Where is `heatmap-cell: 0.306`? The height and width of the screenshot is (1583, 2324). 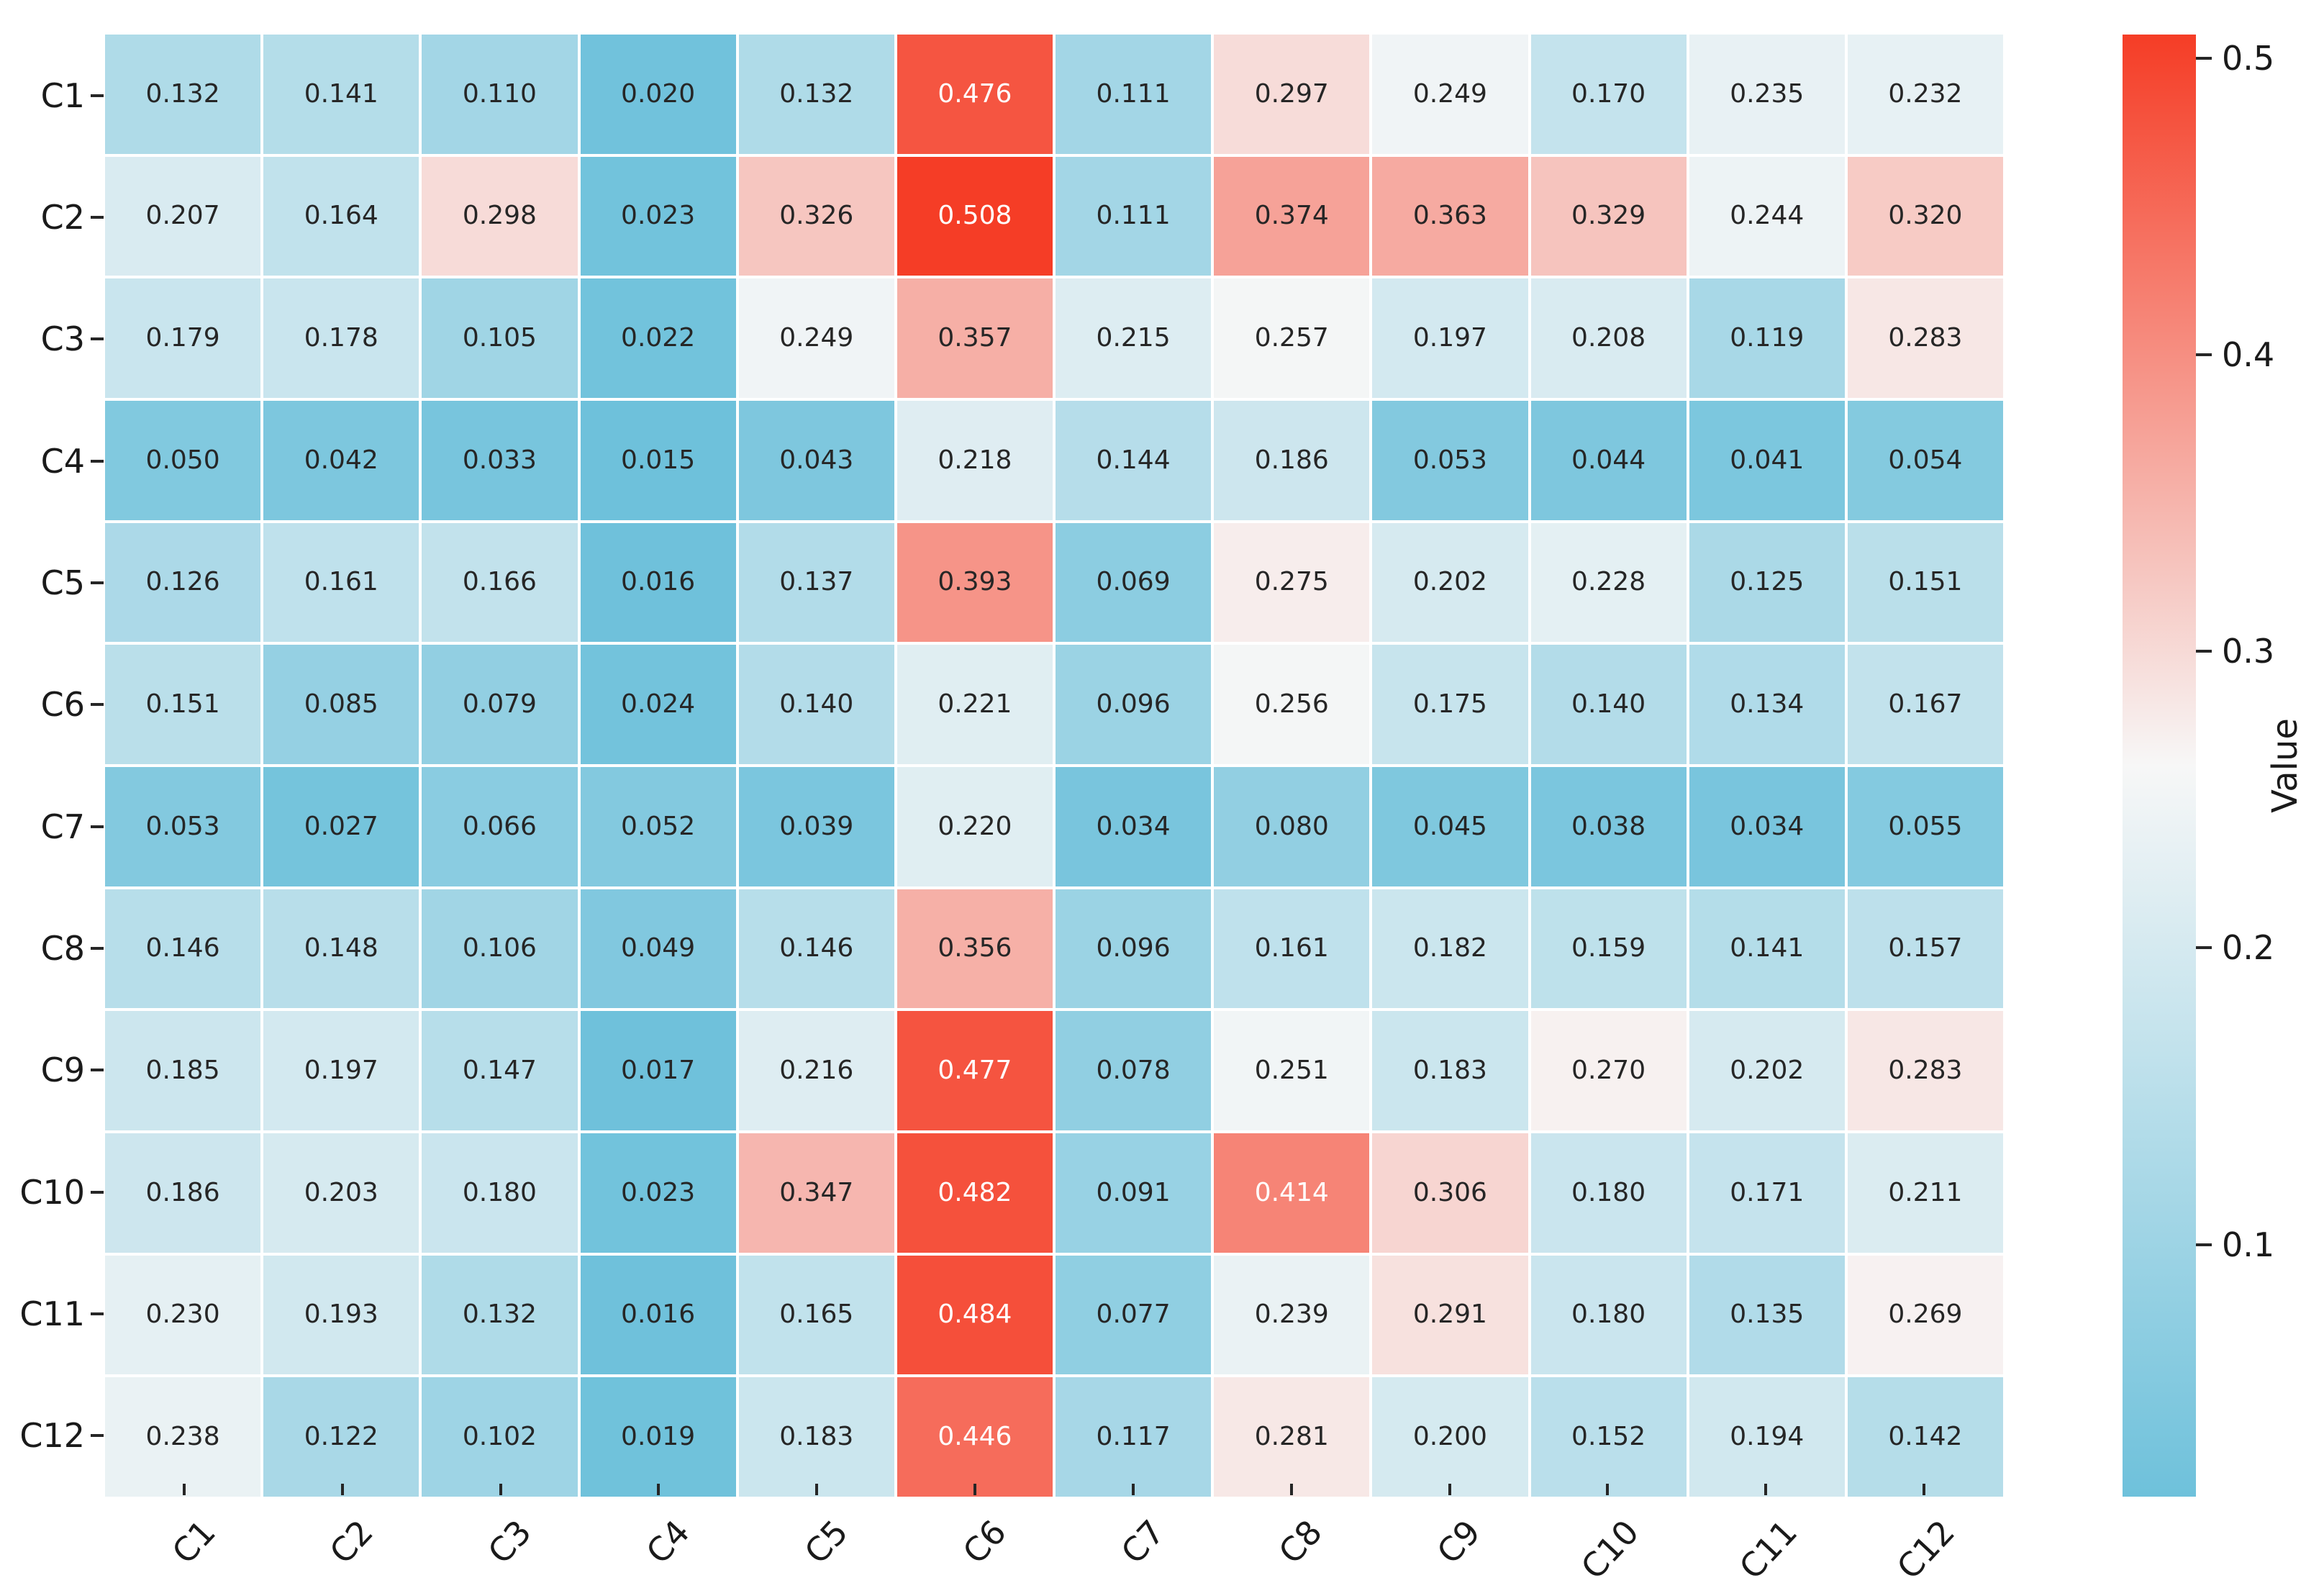
heatmap-cell: 0.306 is located at coordinates (1450, 1193).